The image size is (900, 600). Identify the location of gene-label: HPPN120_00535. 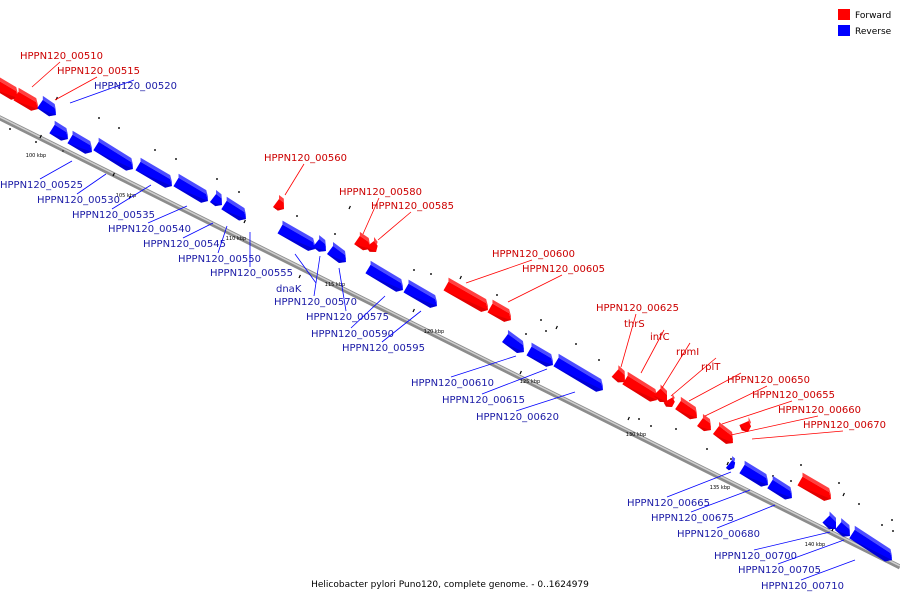
(113, 215).